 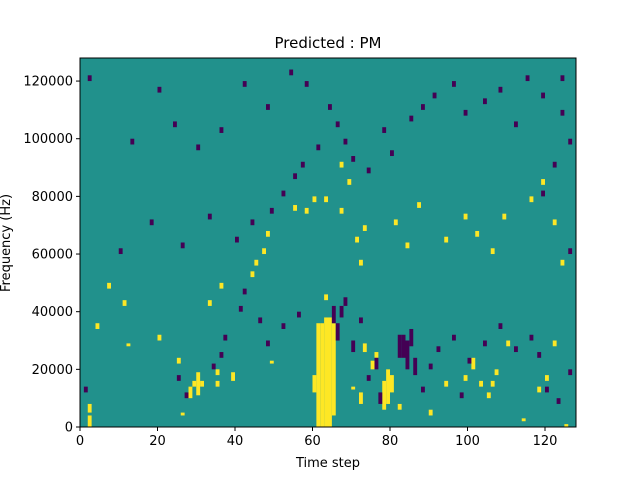 What do you see at coordinates (327, 463) in the screenshot?
I see `x-axis-label: Time step` at bounding box center [327, 463].